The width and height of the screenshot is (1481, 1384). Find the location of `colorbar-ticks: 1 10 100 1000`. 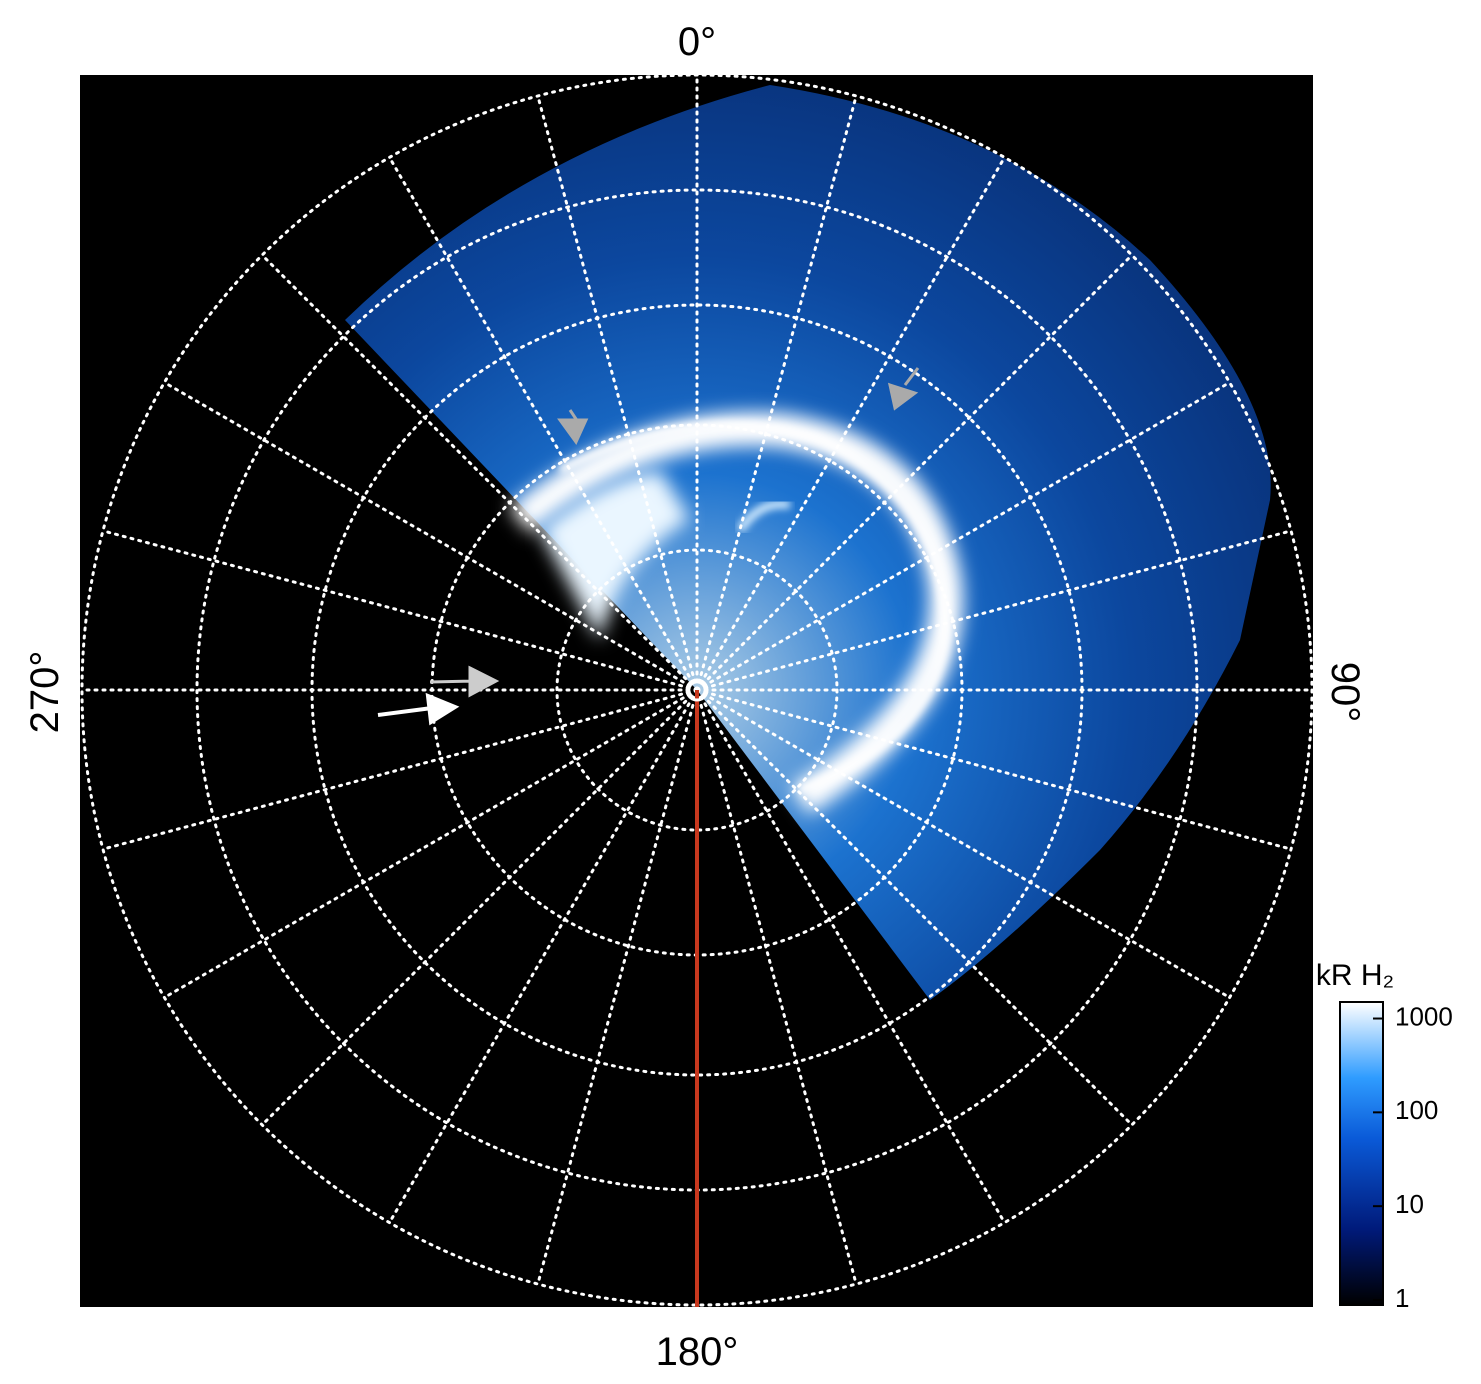

colorbar-ticks: 1 10 100 1000 is located at coordinates (1413, 1157).